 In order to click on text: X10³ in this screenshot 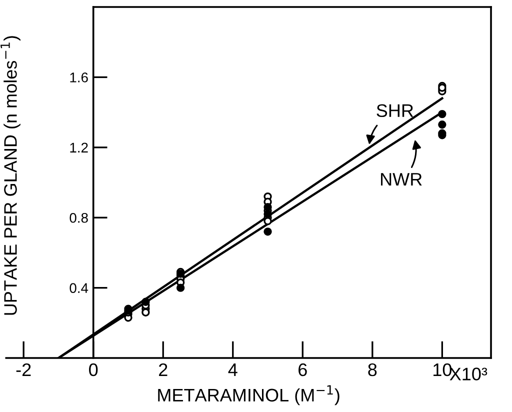, I will do `click(469, 374)`.